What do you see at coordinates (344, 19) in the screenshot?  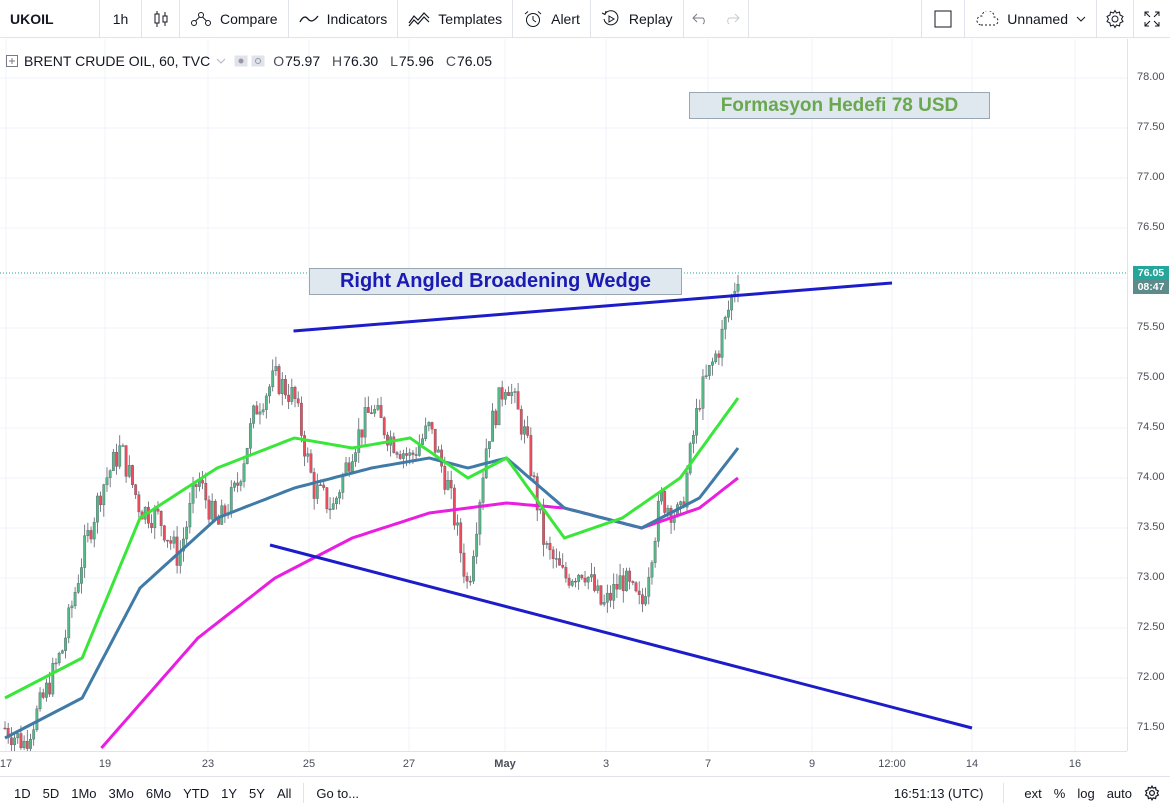 I see `indicators-button: Indicators` at bounding box center [344, 19].